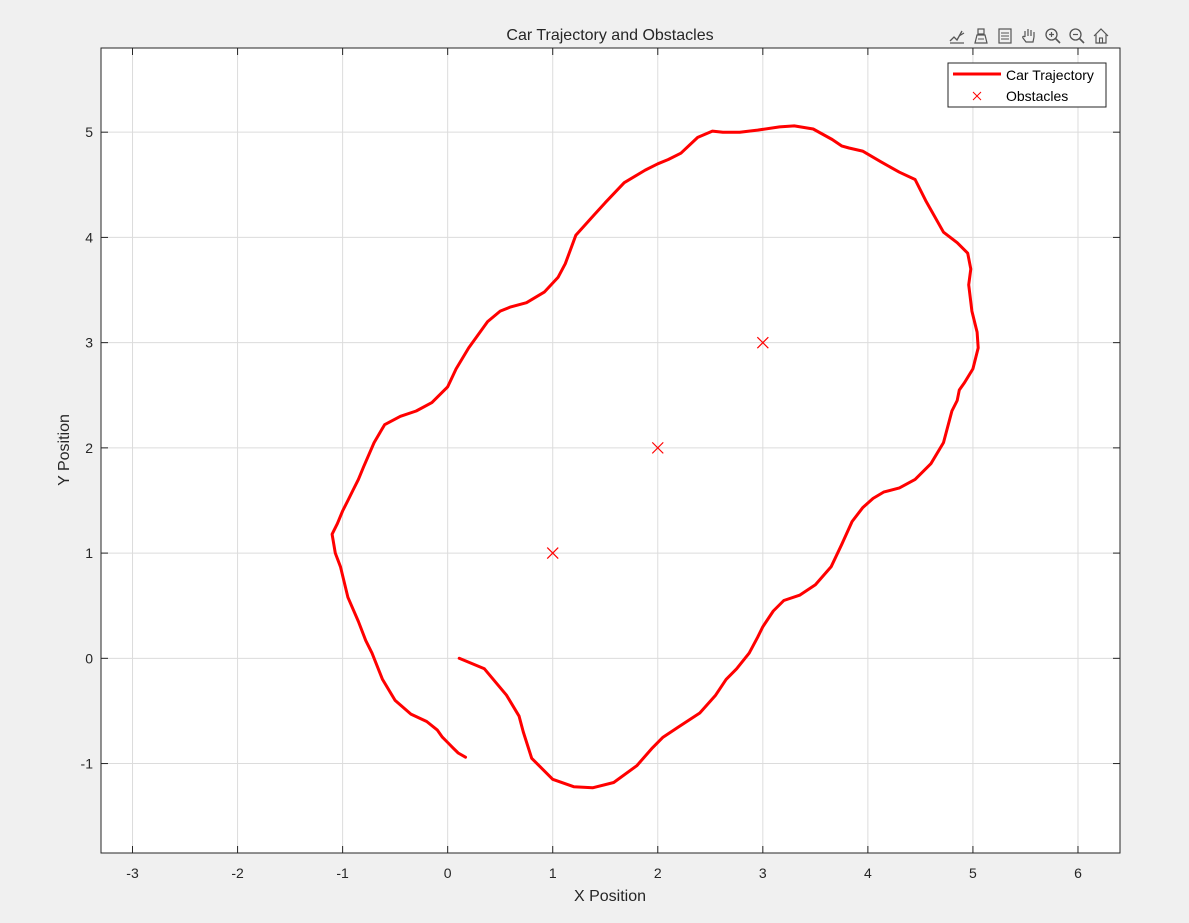 This screenshot has width=1189, height=923. Describe the element at coordinates (957, 36) in the screenshot. I see `brush-edit-icon` at that location.